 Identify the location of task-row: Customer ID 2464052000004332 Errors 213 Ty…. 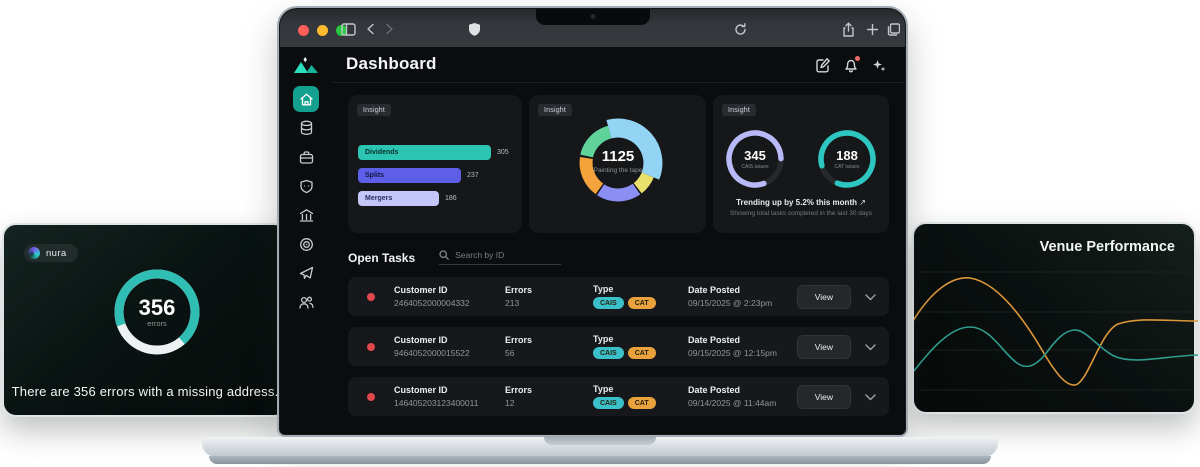
(618, 296).